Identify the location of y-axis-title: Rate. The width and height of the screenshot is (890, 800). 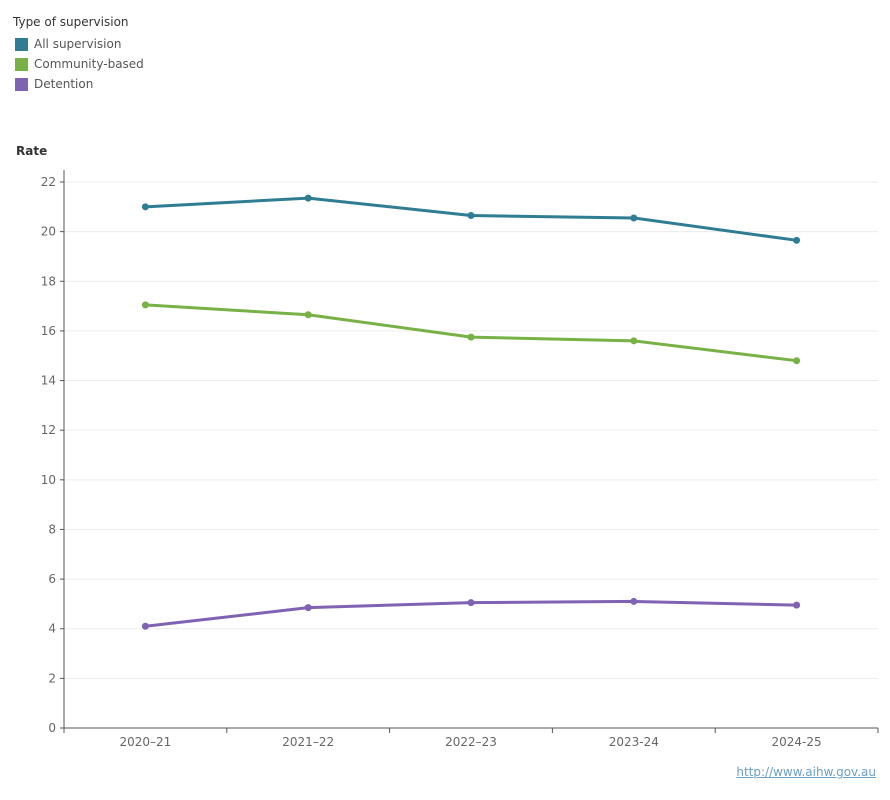
(31, 151).